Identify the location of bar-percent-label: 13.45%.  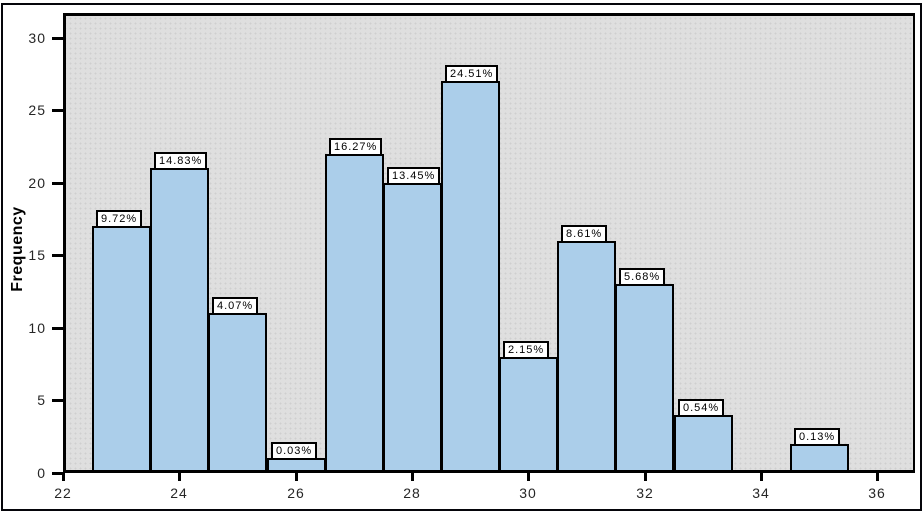
(414, 176).